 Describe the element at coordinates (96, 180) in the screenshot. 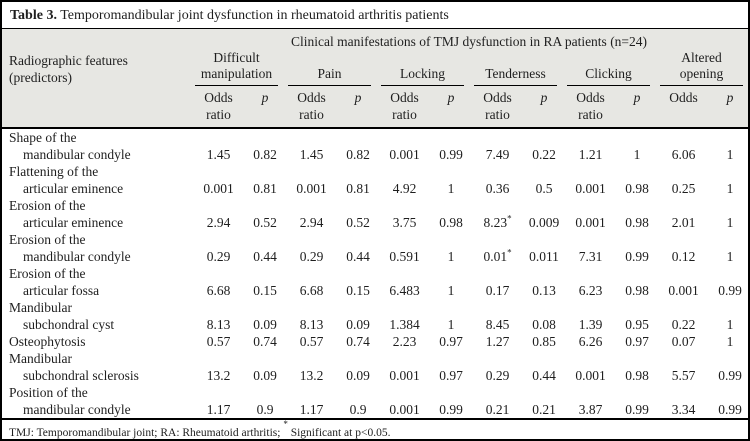

I see `predictor-label: Flattening of the articular eminence` at that location.